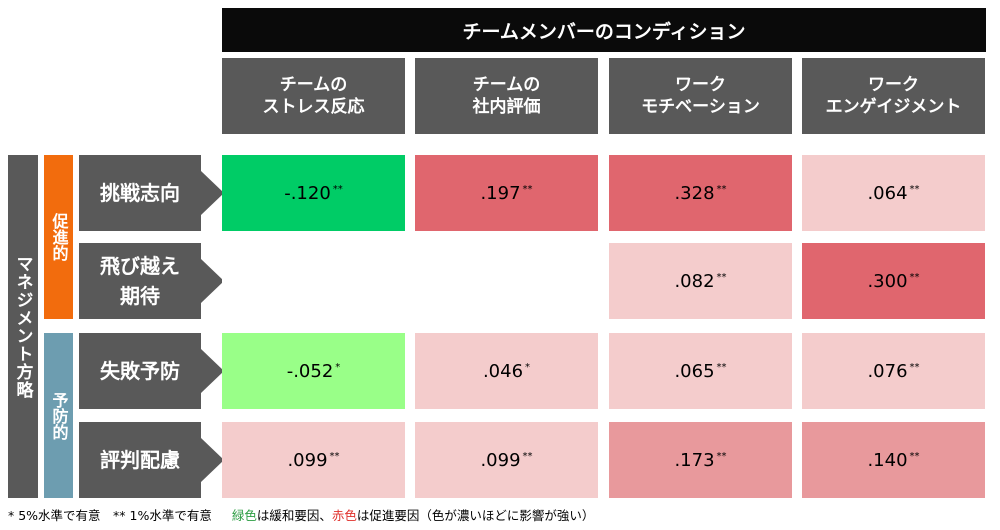 The image size is (1000, 530). I want to click on coefficient-value: .065, so click(694, 371).